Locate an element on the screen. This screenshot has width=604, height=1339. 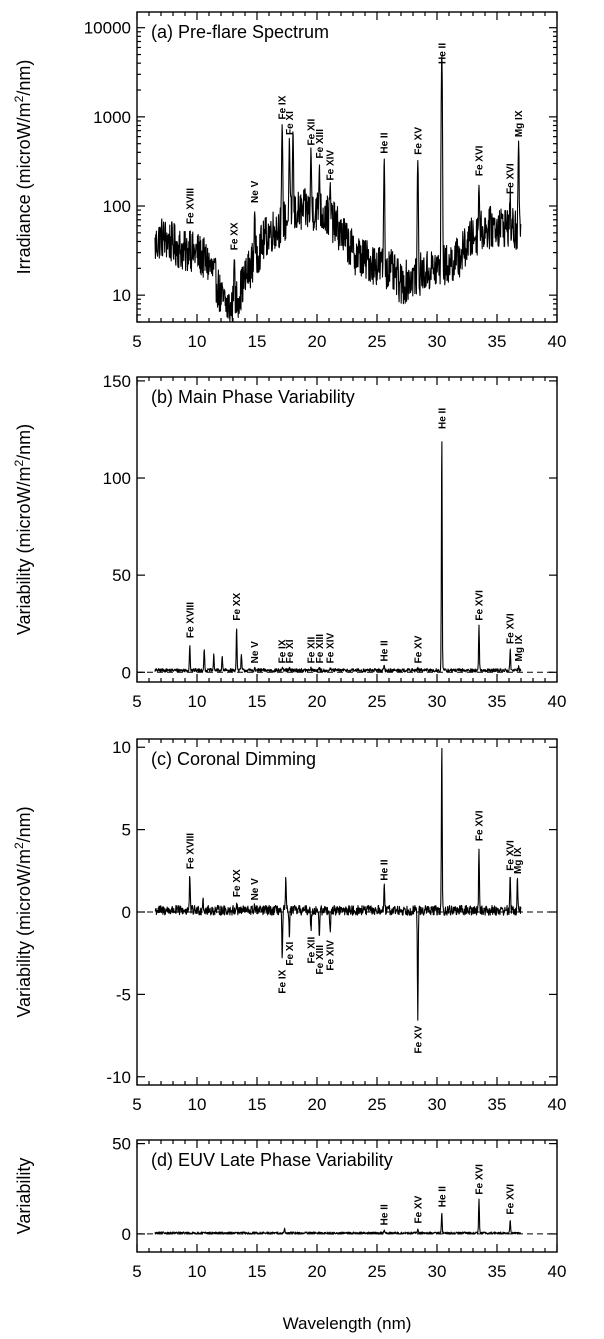
y-axis-label: Variability is located at coordinates (24, 1196).